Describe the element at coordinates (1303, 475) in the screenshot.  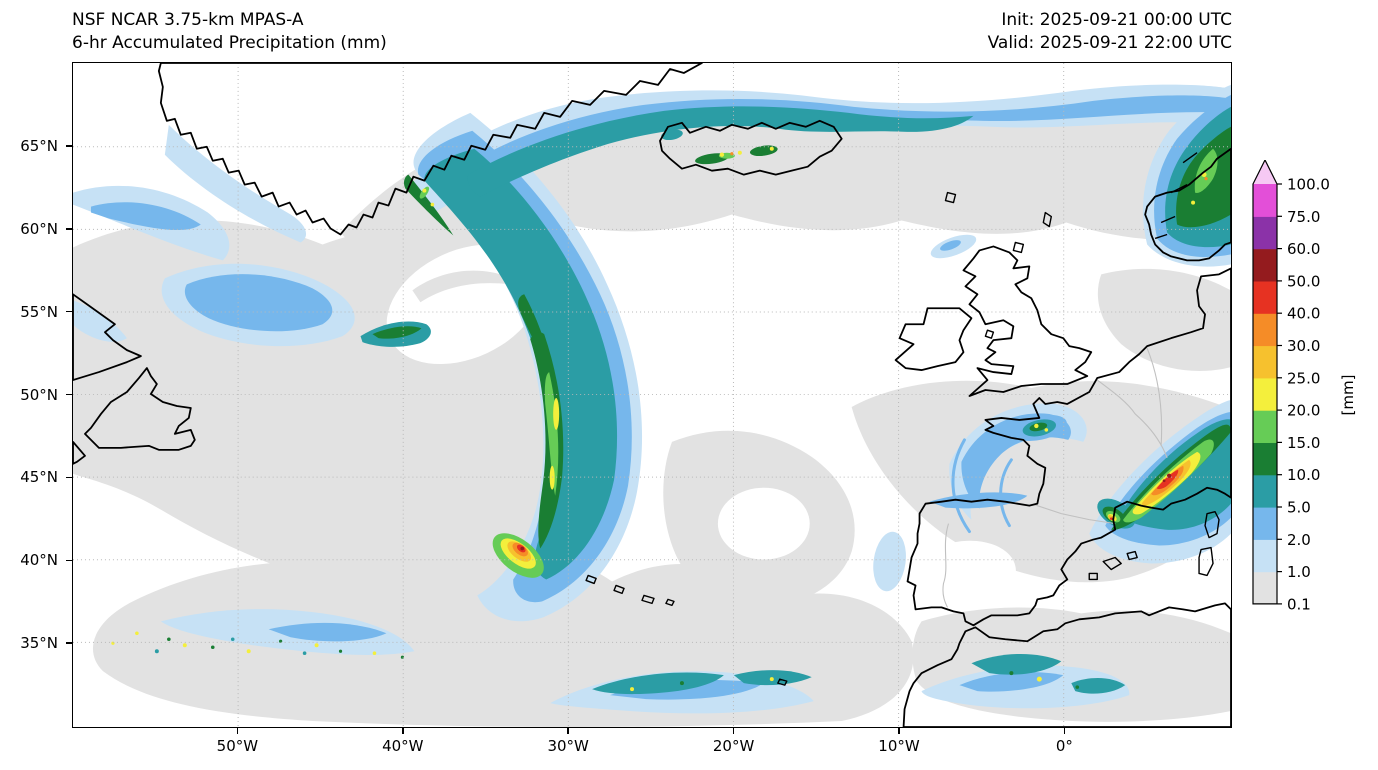
I see `colorbar-tick-label: 10.0` at that location.